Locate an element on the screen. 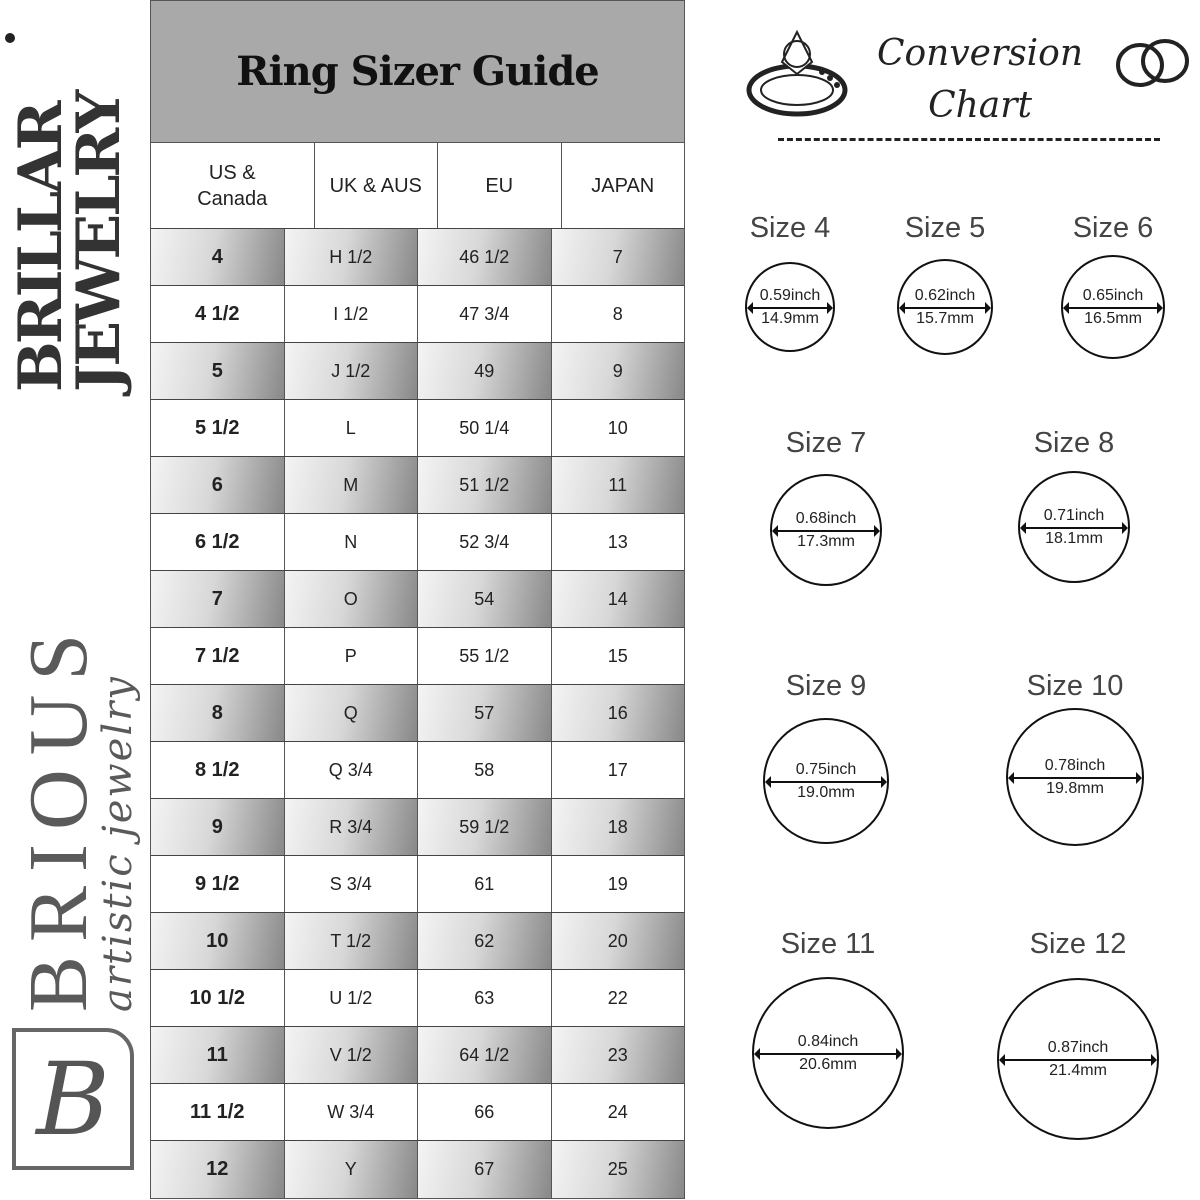 The width and height of the screenshot is (1200, 1200). table-title: Ring Sizer Guide is located at coordinates (417, 72).